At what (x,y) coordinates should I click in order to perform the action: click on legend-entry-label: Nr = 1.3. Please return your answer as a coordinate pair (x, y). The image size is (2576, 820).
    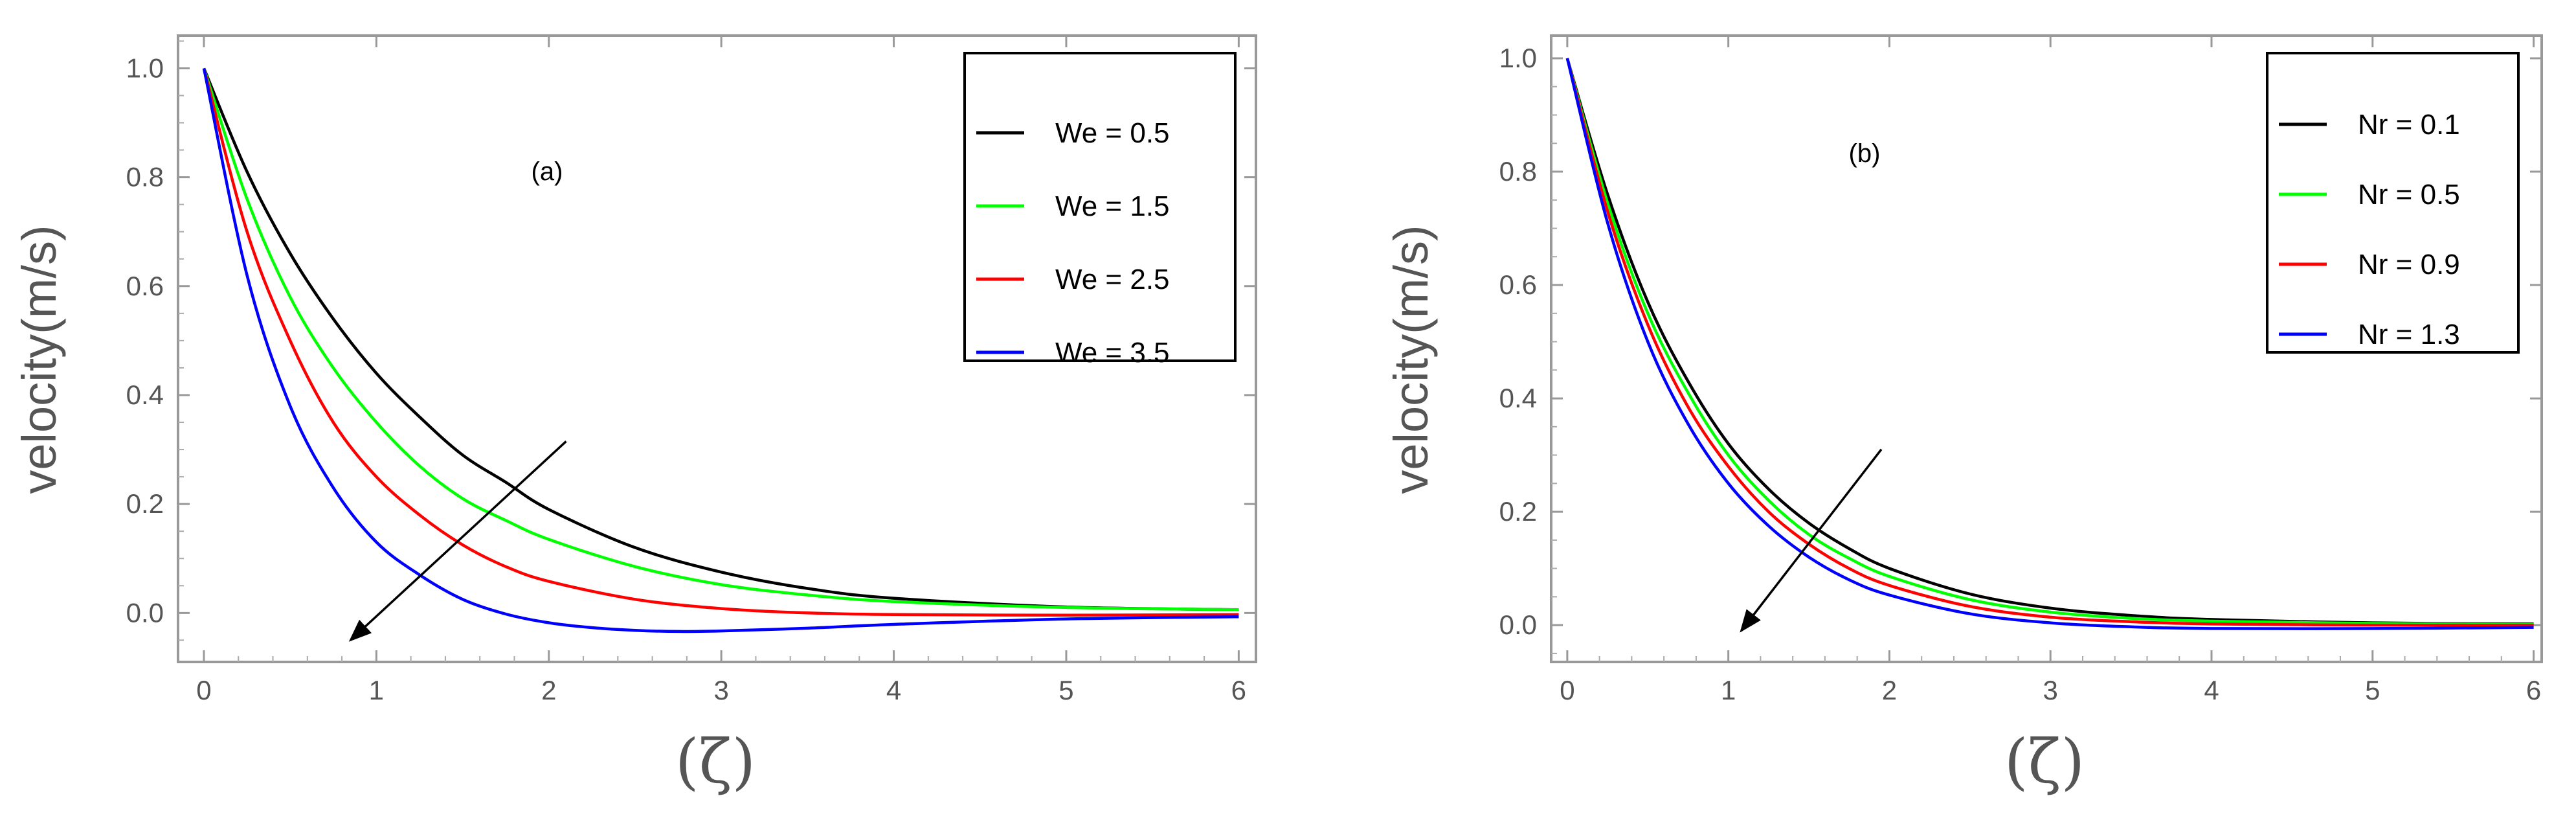
    Looking at the image, I should click on (2409, 335).